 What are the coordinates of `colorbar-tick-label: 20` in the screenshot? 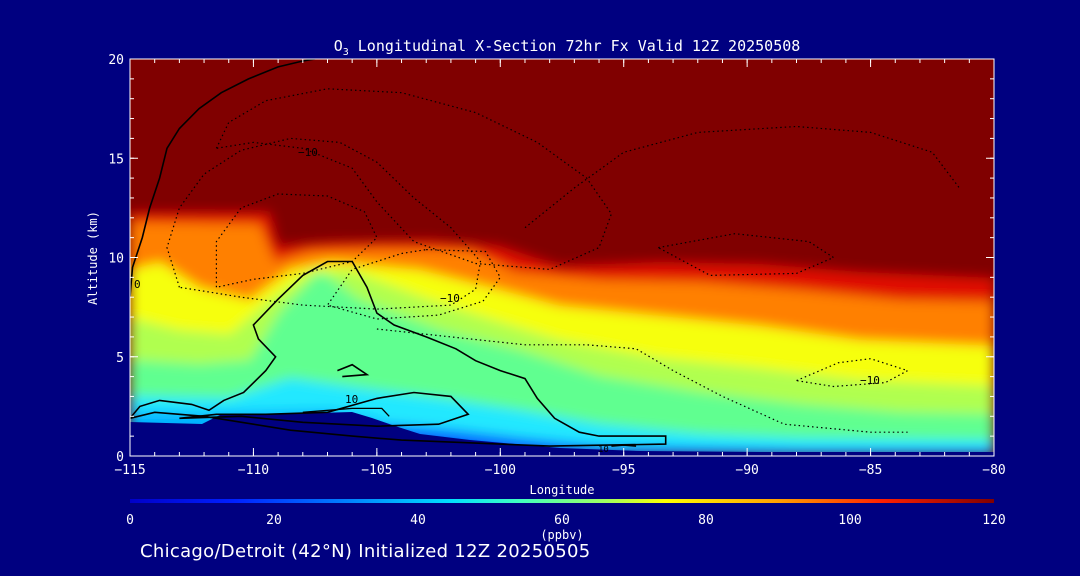 It's located at (274, 520).